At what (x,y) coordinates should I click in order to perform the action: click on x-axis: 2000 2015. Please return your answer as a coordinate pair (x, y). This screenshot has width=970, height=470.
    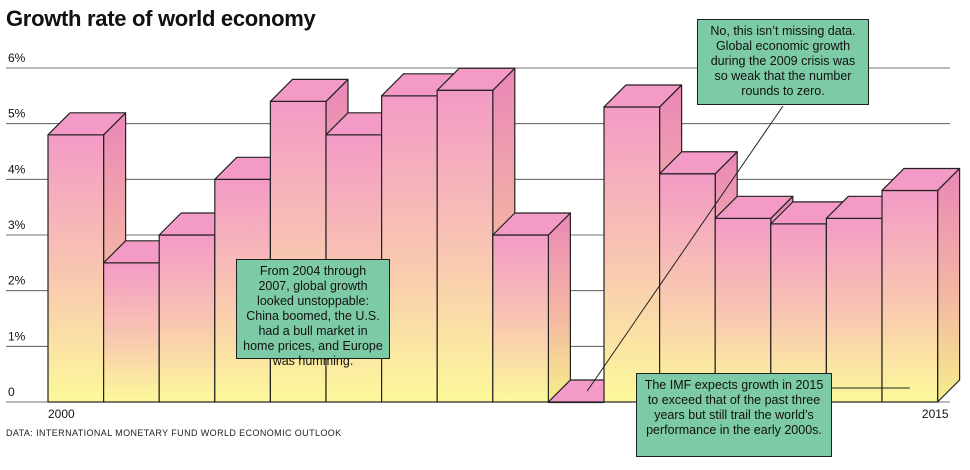
    Looking at the image, I should click on (498, 414).